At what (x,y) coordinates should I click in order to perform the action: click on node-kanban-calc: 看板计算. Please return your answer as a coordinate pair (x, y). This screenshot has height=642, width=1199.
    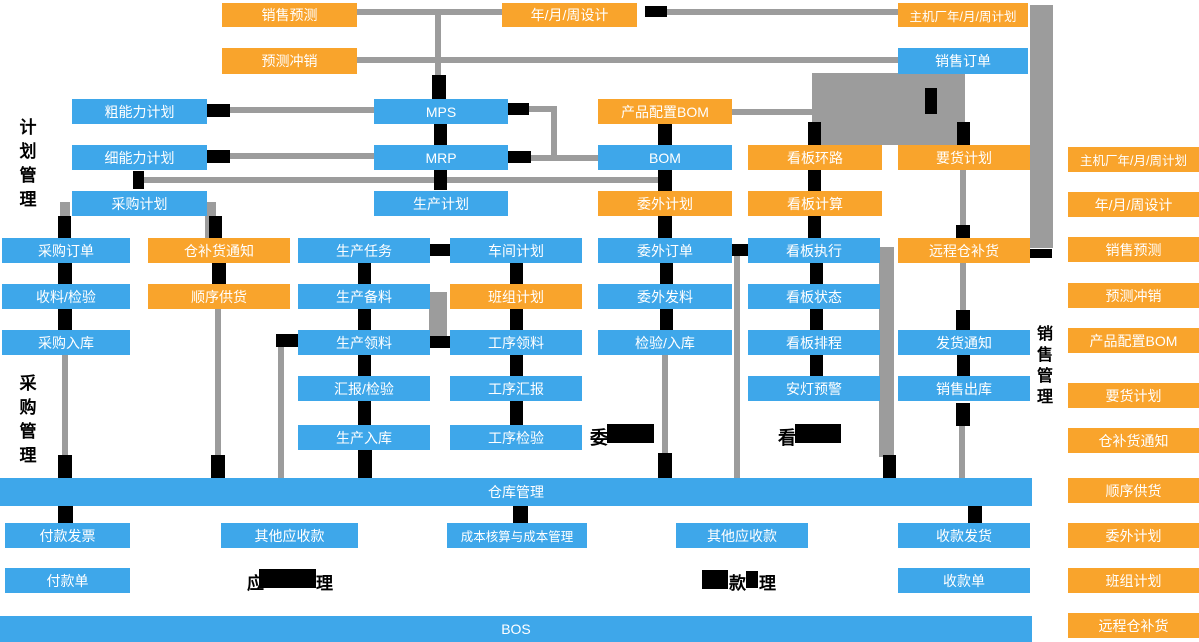
    Looking at the image, I should click on (815, 203).